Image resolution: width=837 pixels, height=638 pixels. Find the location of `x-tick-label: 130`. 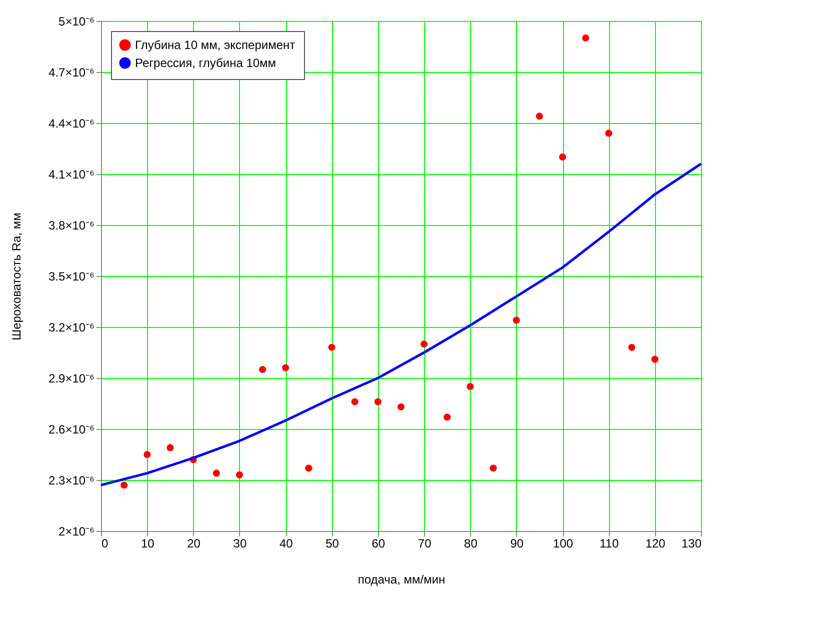

x-tick-label: 130 is located at coordinates (691, 543).